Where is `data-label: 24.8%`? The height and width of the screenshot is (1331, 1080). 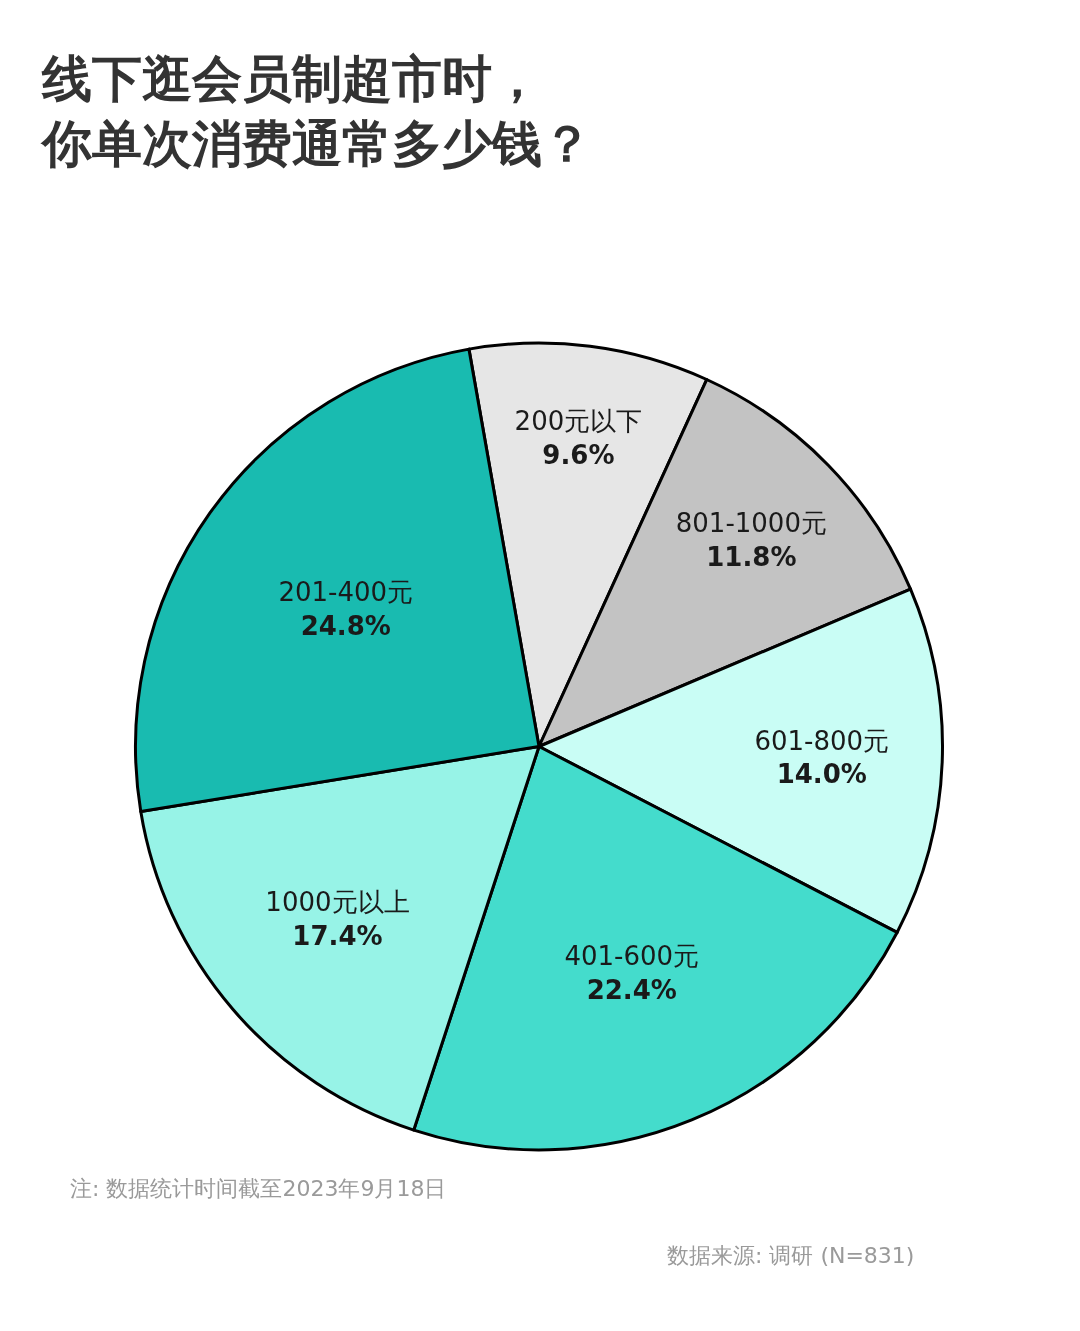
data-label: 24.8% is located at coordinates (345, 626).